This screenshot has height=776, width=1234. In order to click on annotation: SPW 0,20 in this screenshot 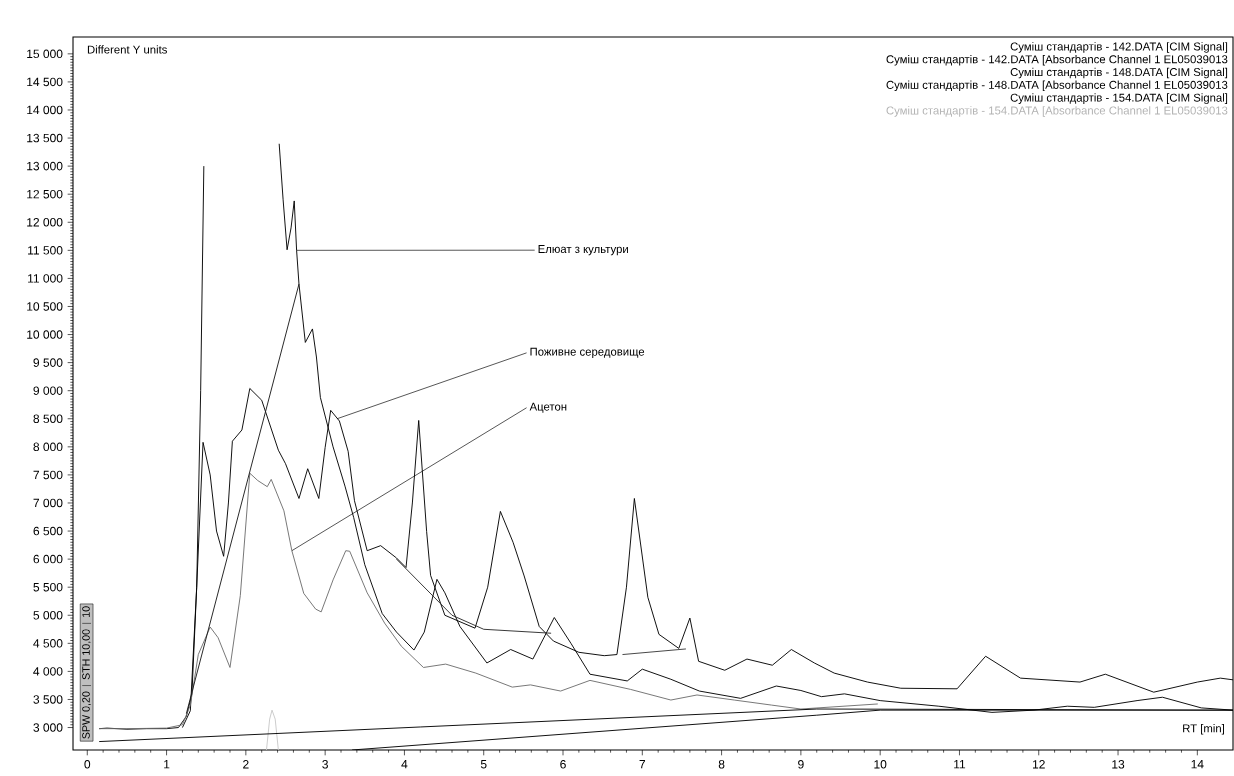, I will do `click(87, 715)`.